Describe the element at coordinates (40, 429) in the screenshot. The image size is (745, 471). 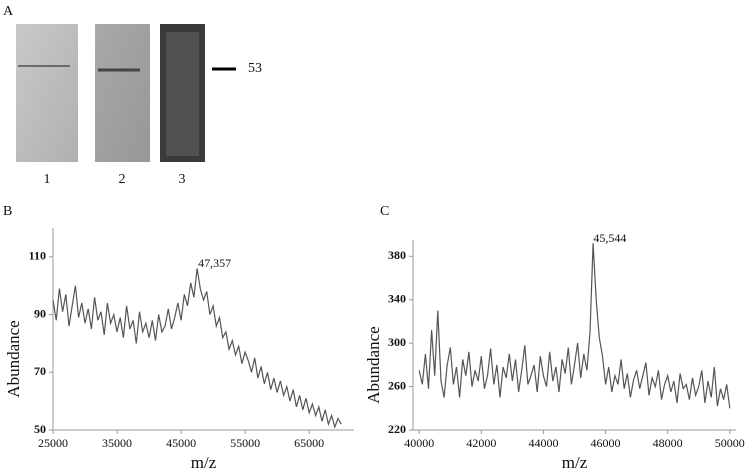
I see `y-tick-label: 50` at that location.